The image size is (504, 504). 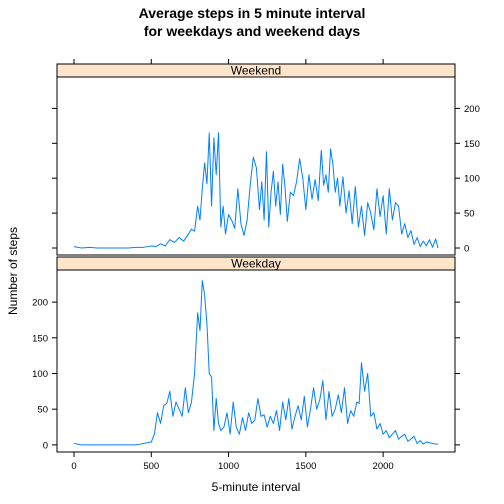 I want to click on x-tick-label-1500: 1500, so click(x=305, y=466).